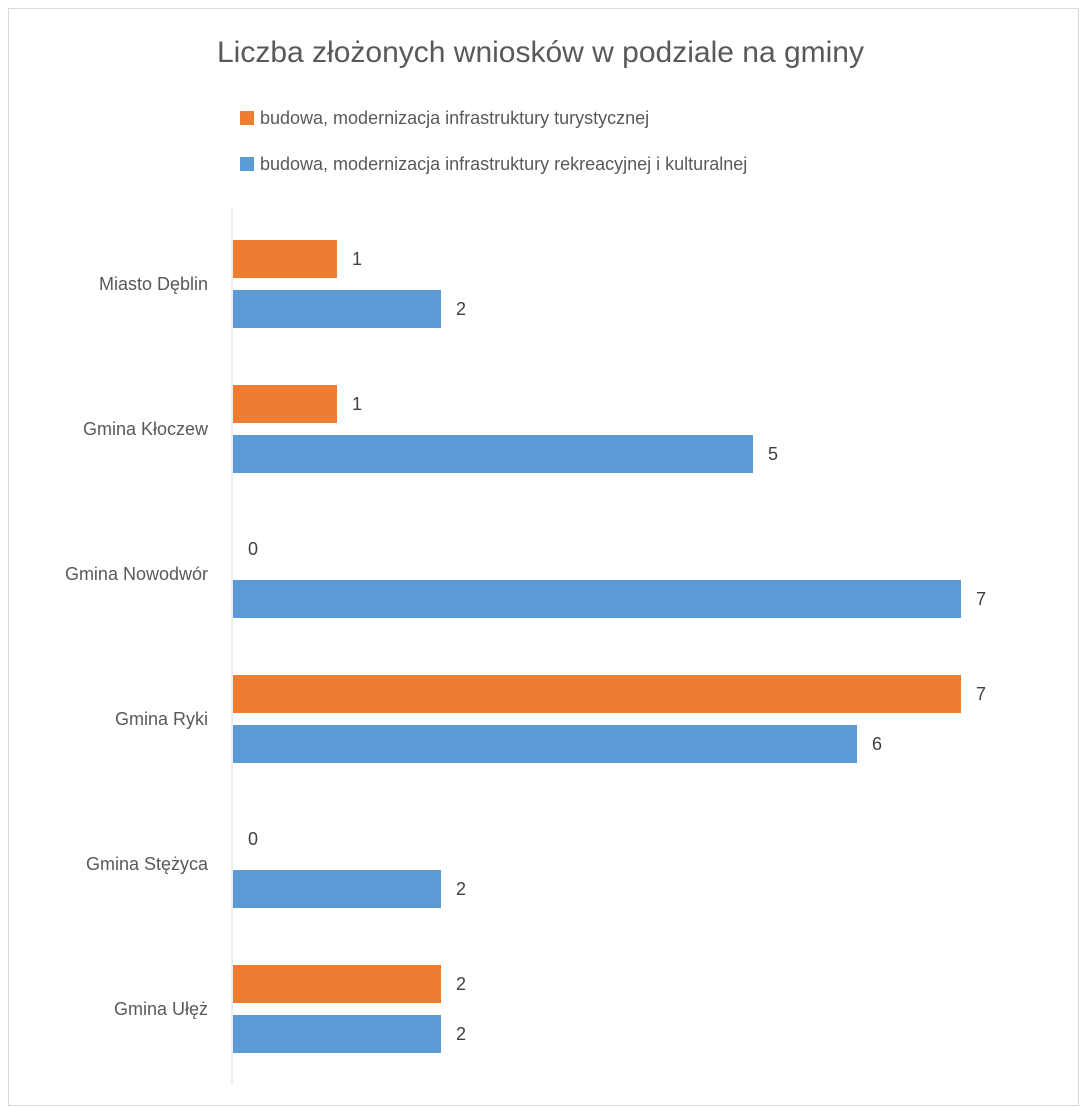 This screenshot has width=1081, height=1108. What do you see at coordinates (981, 694) in the screenshot?
I see `data-label-tourism: 7` at bounding box center [981, 694].